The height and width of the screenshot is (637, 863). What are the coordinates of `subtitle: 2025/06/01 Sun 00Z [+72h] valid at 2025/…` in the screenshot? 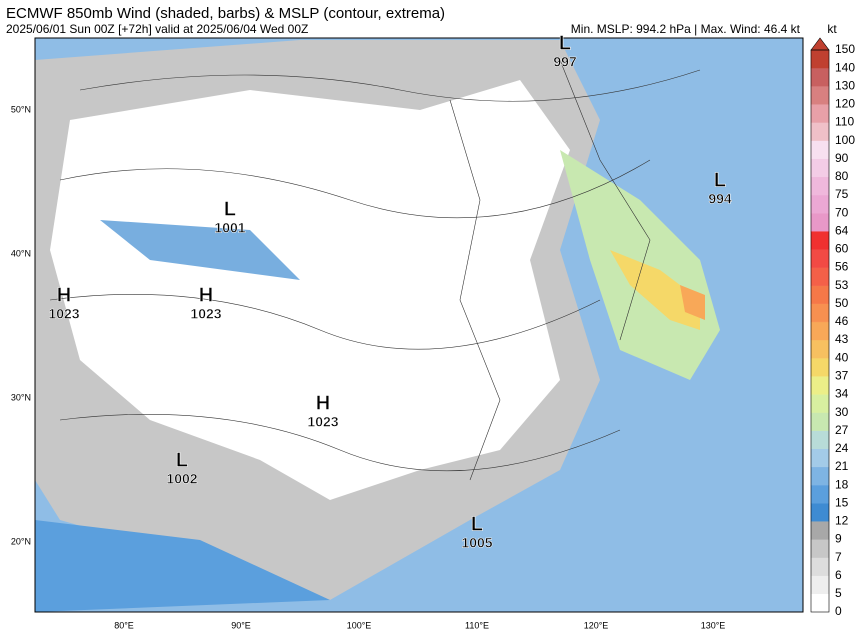 It's located at (157, 29).